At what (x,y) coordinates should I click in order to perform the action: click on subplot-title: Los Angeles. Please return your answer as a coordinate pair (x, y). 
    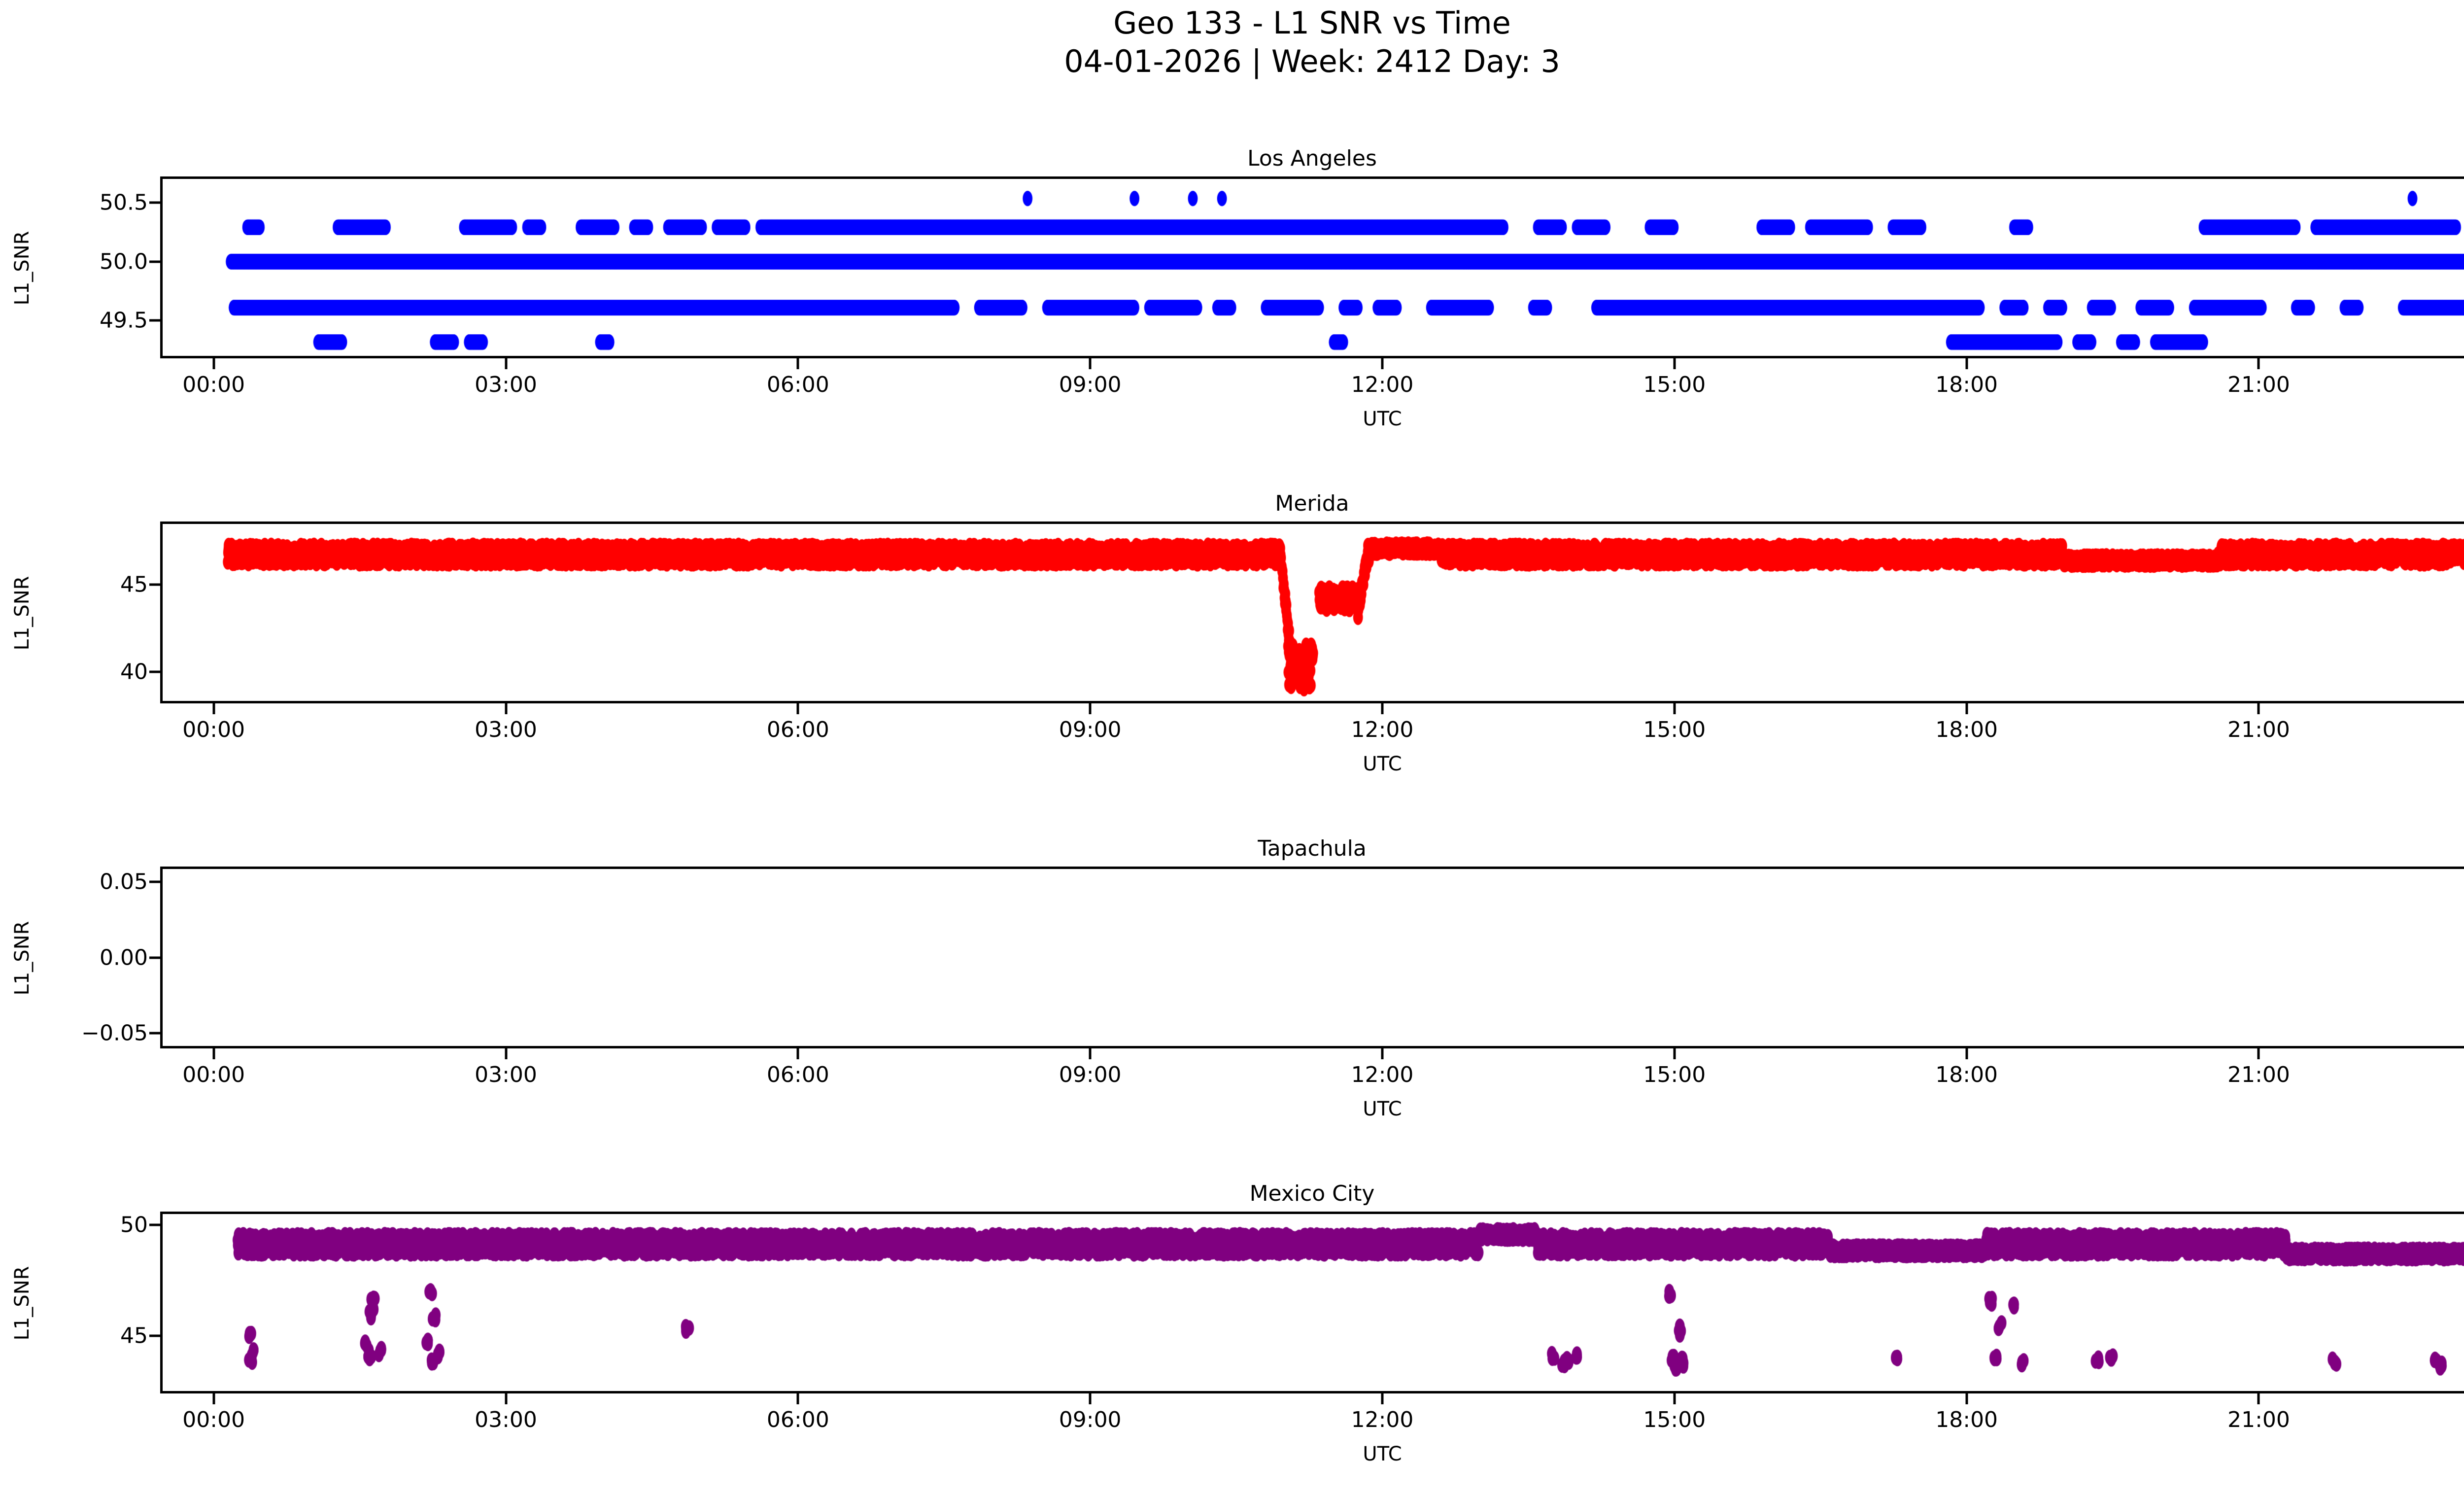
    Looking at the image, I should click on (1312, 158).